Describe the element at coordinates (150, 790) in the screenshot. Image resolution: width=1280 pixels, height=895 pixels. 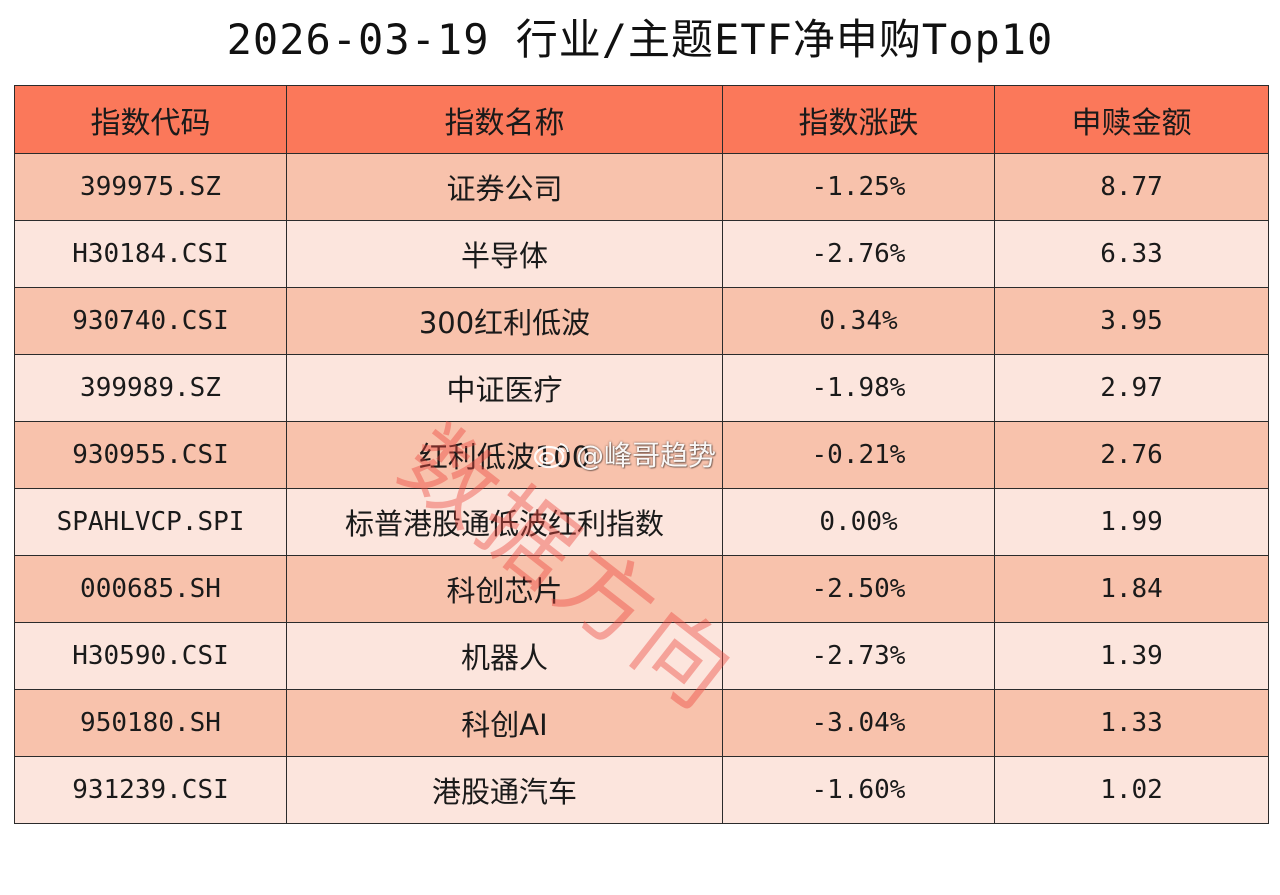
I see `cell-index-code: 931239.CSI` at that location.